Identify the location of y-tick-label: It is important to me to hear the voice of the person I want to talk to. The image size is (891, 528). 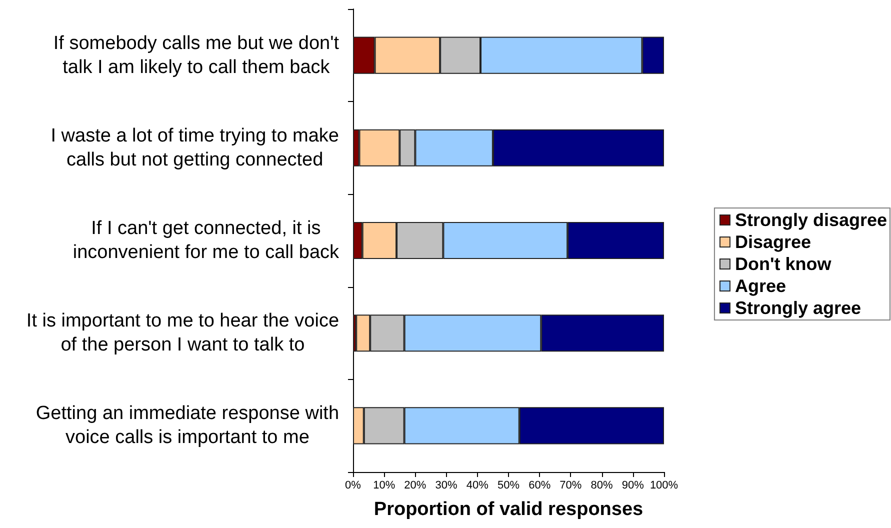
(182, 333).